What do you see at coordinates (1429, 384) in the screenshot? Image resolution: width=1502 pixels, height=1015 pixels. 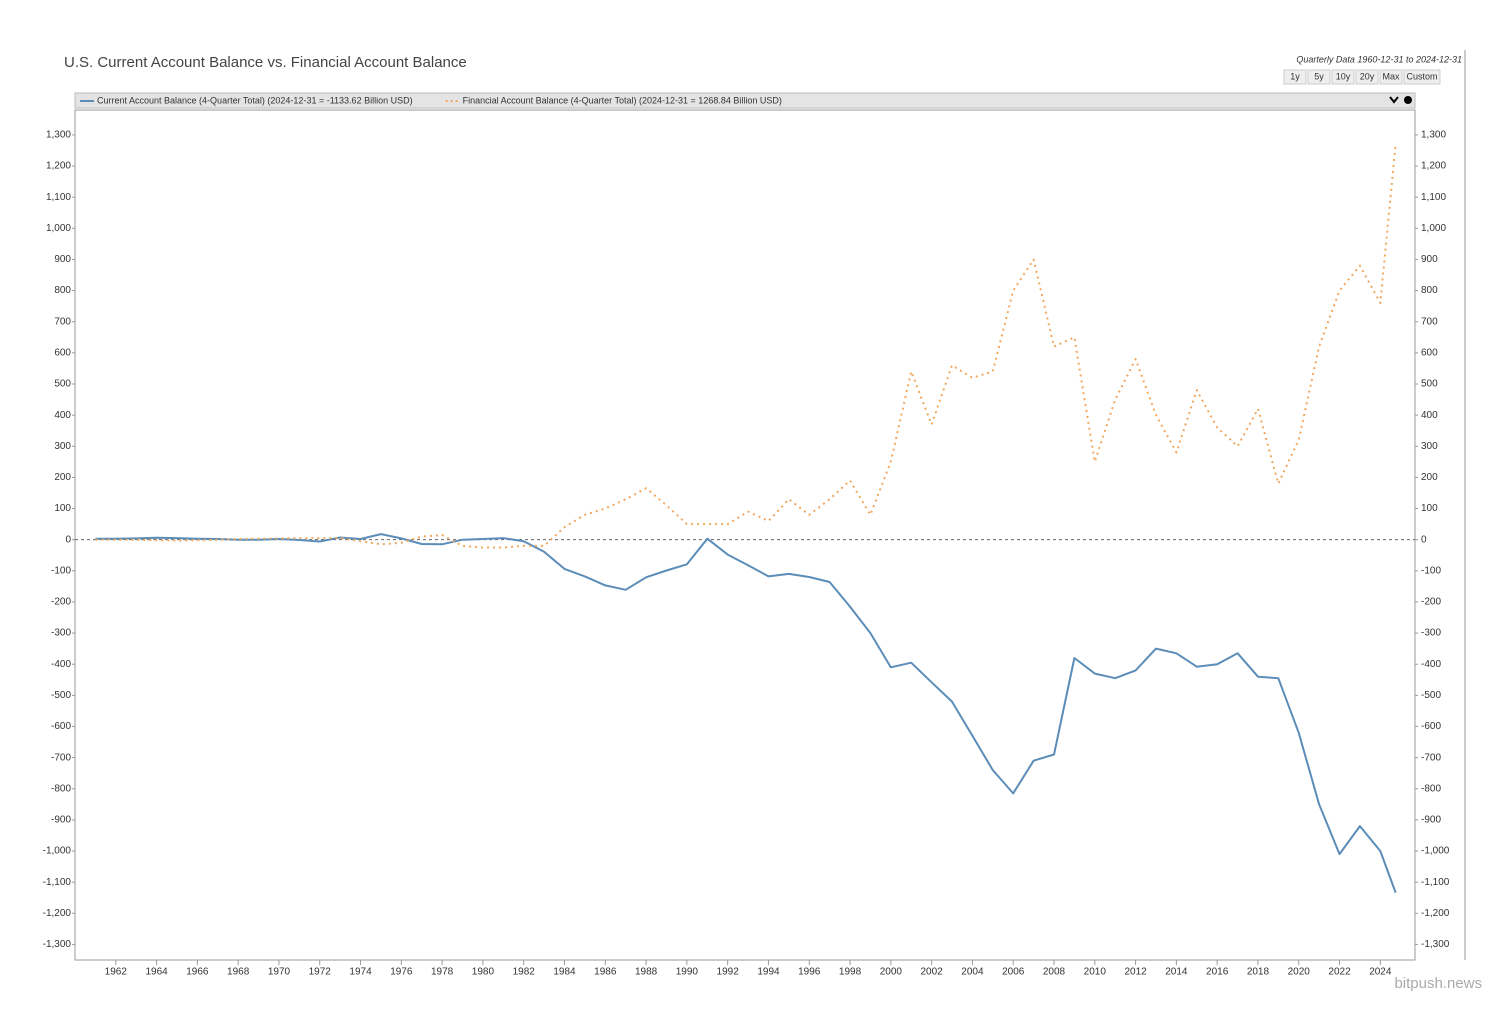 I see `y2-tick-label: 500` at bounding box center [1429, 384].